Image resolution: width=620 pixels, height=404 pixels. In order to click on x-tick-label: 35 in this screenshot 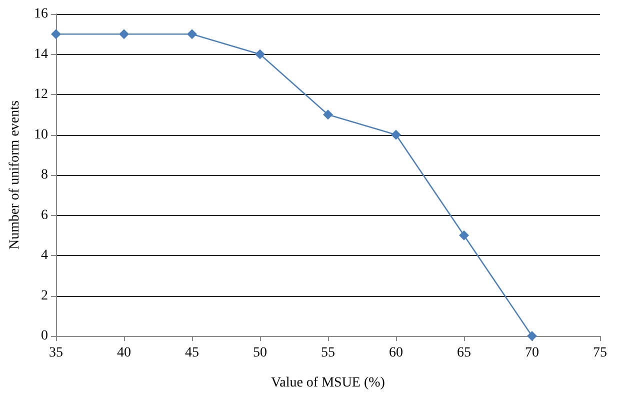, I will do `click(56, 353)`.